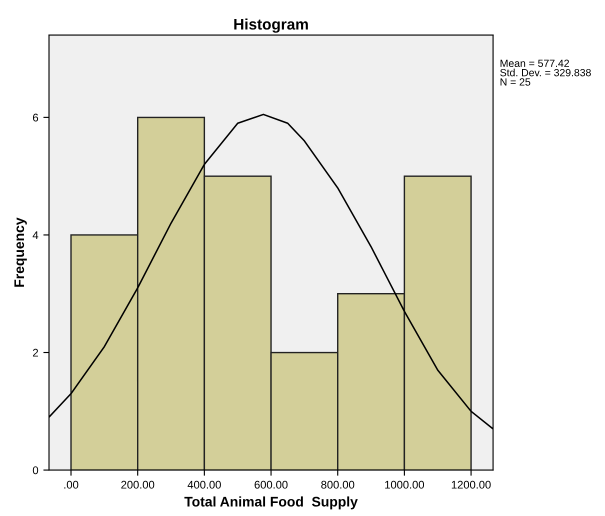 The height and width of the screenshot is (516, 605). What do you see at coordinates (35, 235) in the screenshot?
I see `y-tick-label: 4` at bounding box center [35, 235].